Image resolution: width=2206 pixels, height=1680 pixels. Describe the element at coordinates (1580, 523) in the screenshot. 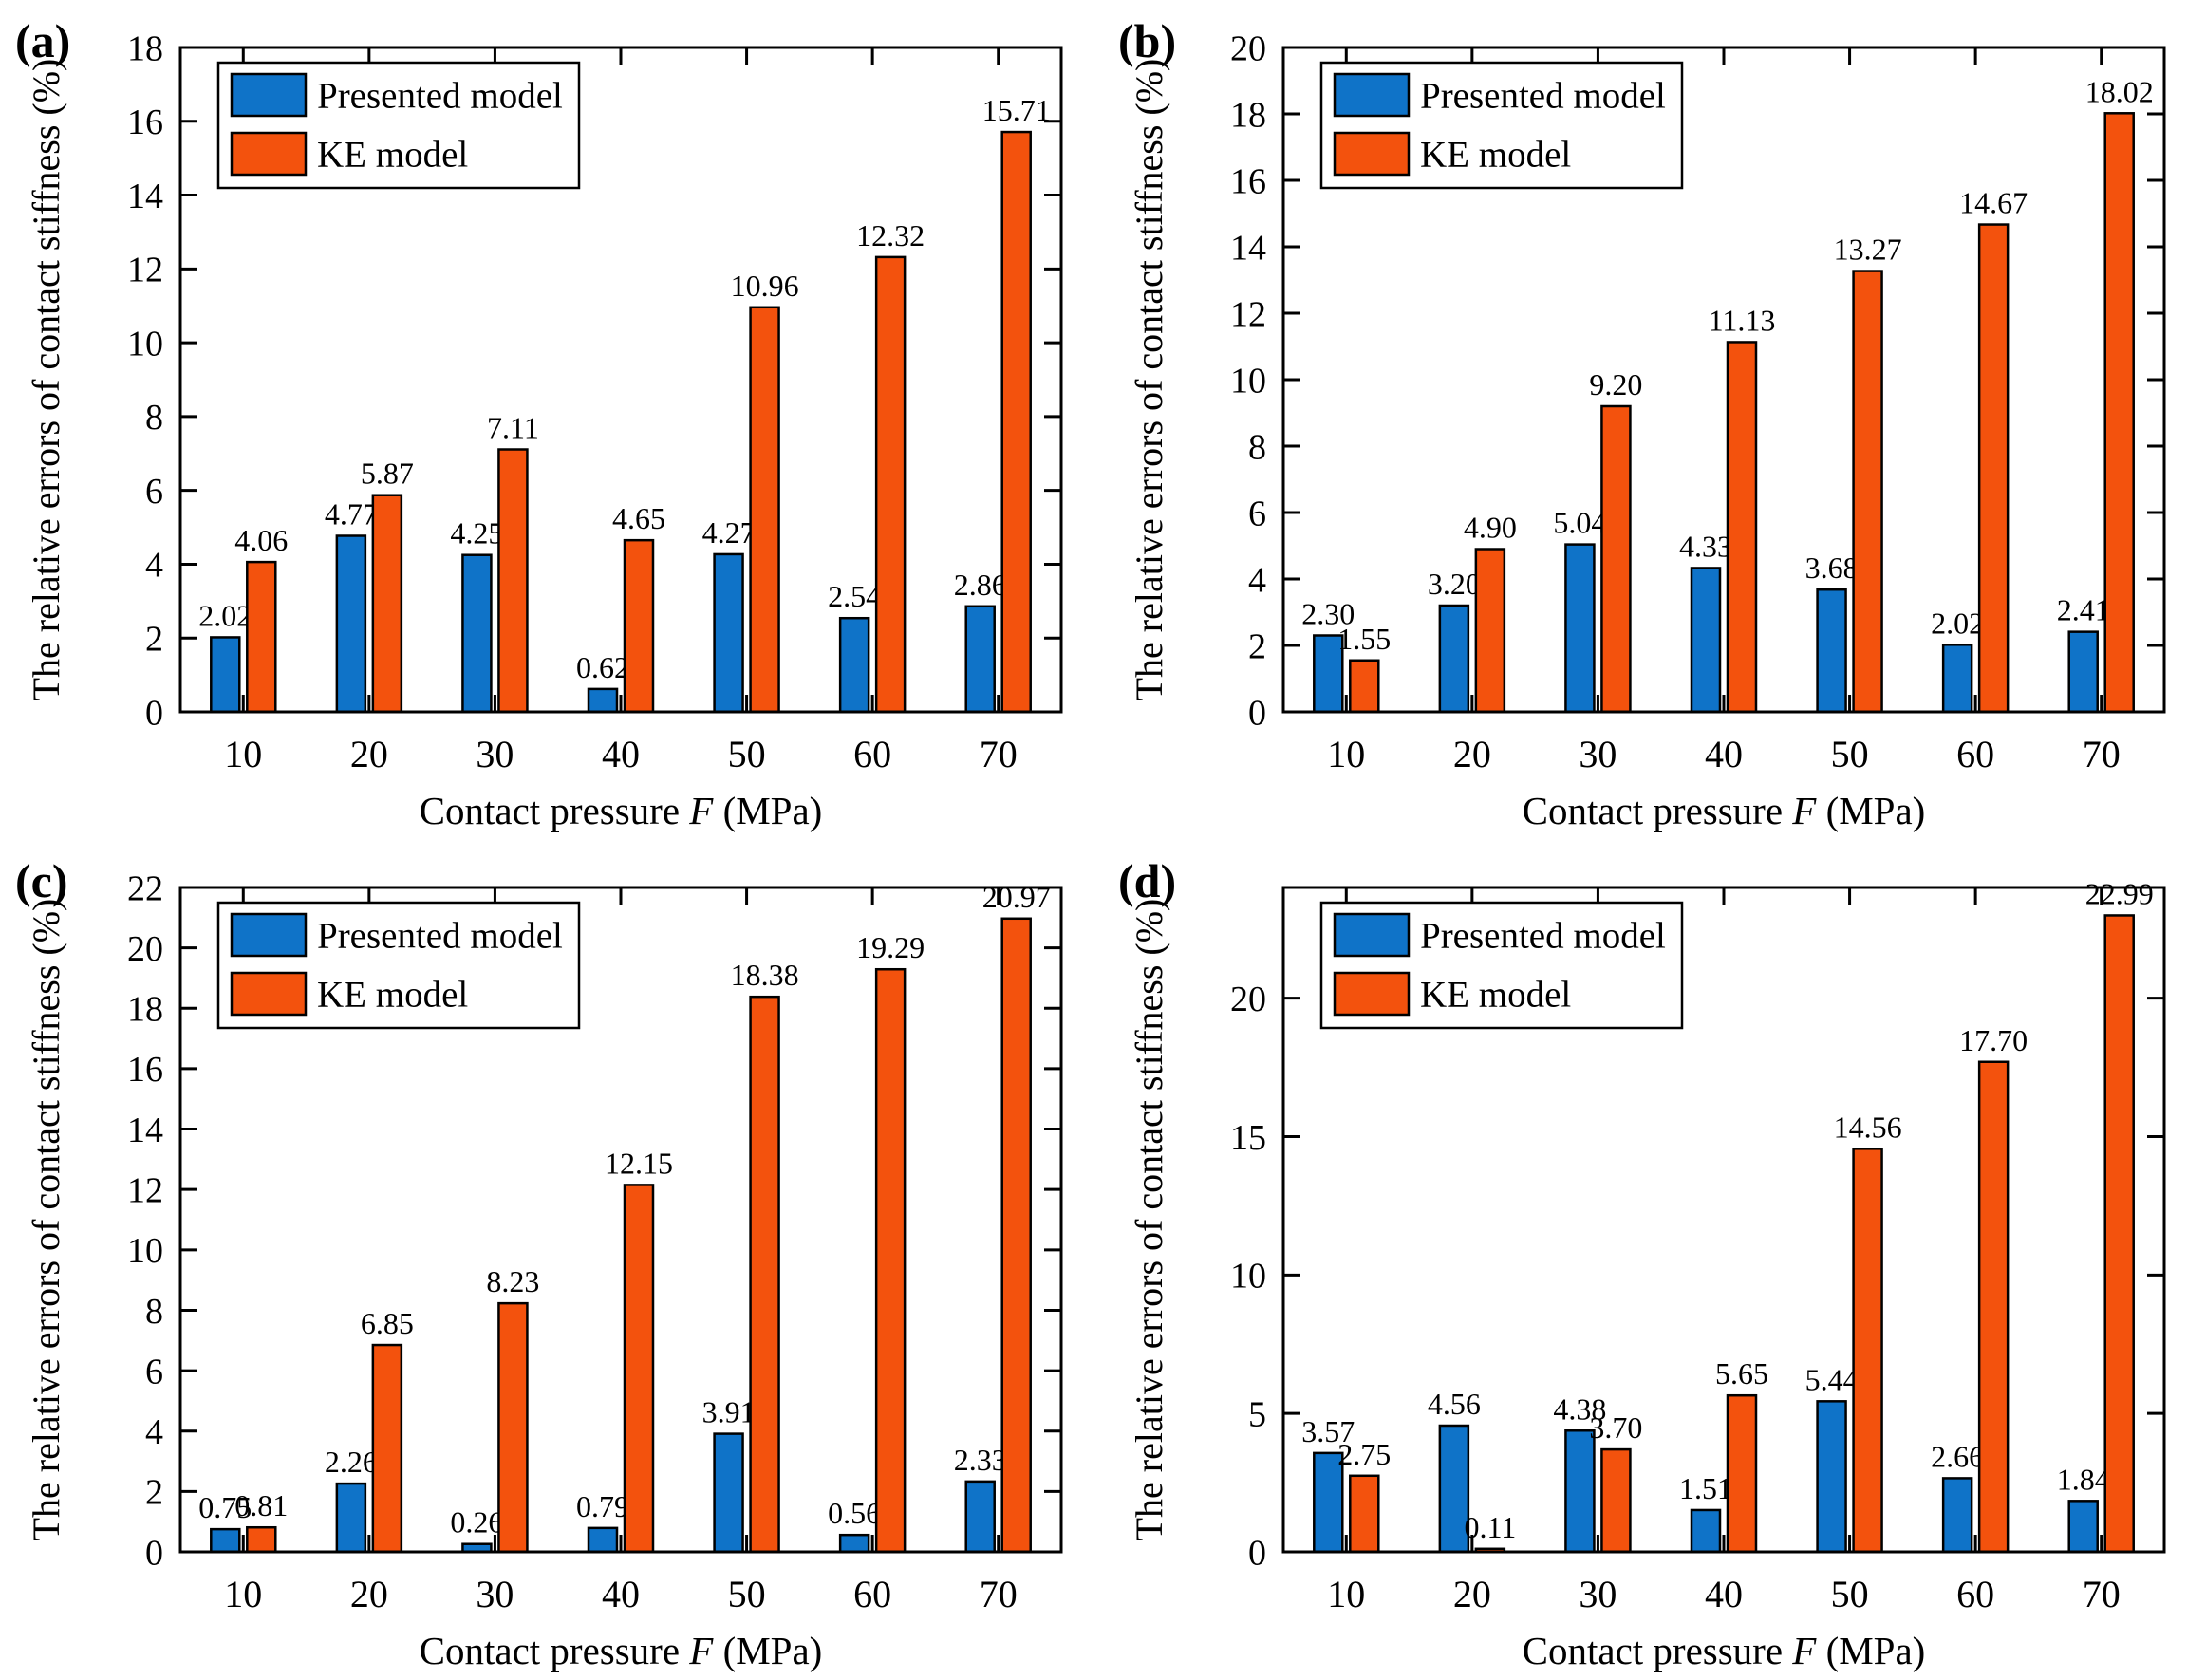

I see `bar-value-label: 5.04` at that location.